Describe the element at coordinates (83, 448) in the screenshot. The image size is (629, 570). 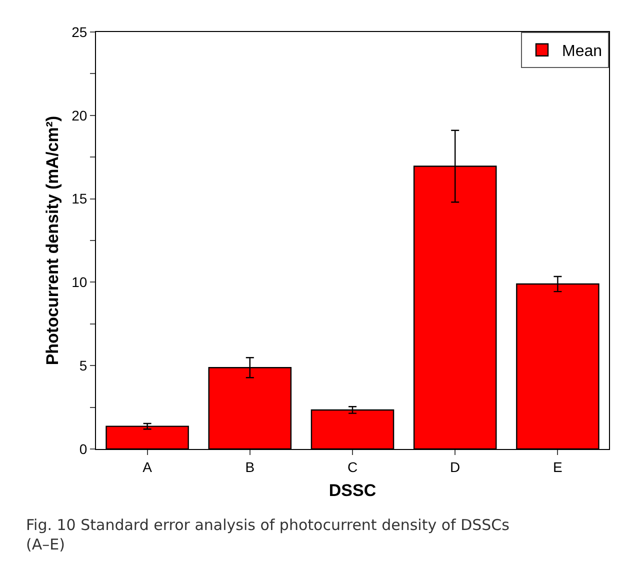
I see `y-tick-label: 0` at that location.